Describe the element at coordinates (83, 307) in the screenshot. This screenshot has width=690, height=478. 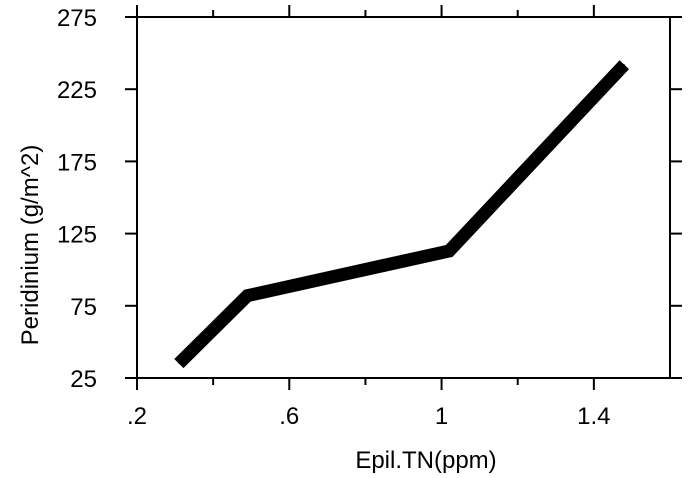
I see `y-tick-label: 75` at that location.